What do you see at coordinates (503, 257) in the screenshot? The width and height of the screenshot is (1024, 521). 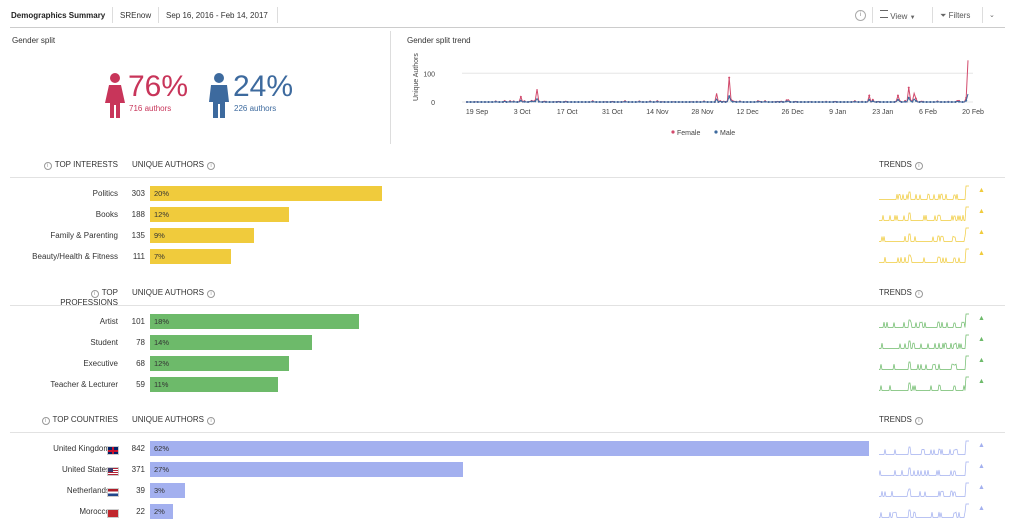 I see `interests-row: Beauty/Health & Fitness 111 7% ▲` at bounding box center [503, 257].